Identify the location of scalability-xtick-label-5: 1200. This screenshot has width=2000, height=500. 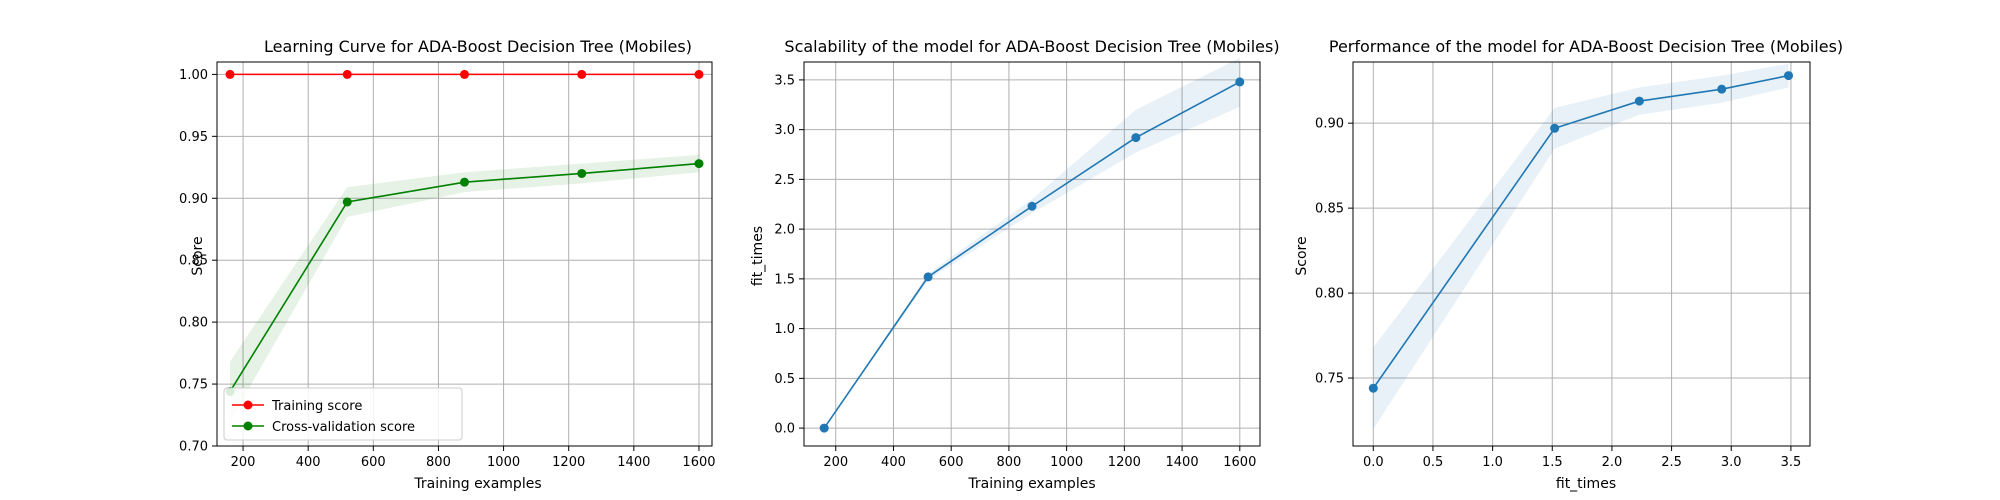
(1124, 462).